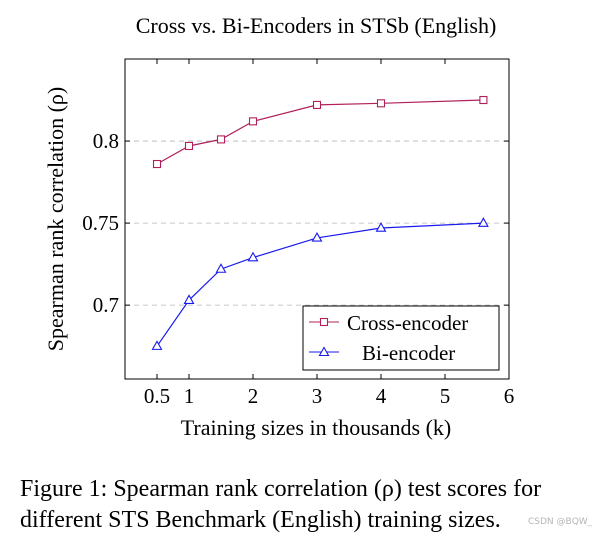 Image resolution: width=604 pixels, height=540 pixels. I want to click on legend-label-bi-encoder: Bi-encoder, so click(408, 353).